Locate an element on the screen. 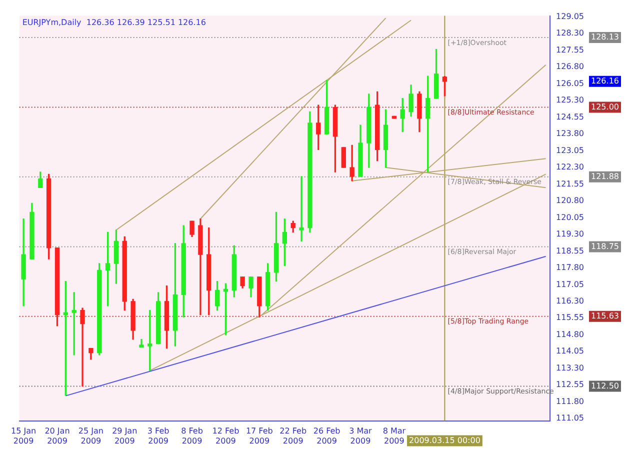 The width and height of the screenshot is (625, 471). text: 118.75 is located at coordinates (605, 246).